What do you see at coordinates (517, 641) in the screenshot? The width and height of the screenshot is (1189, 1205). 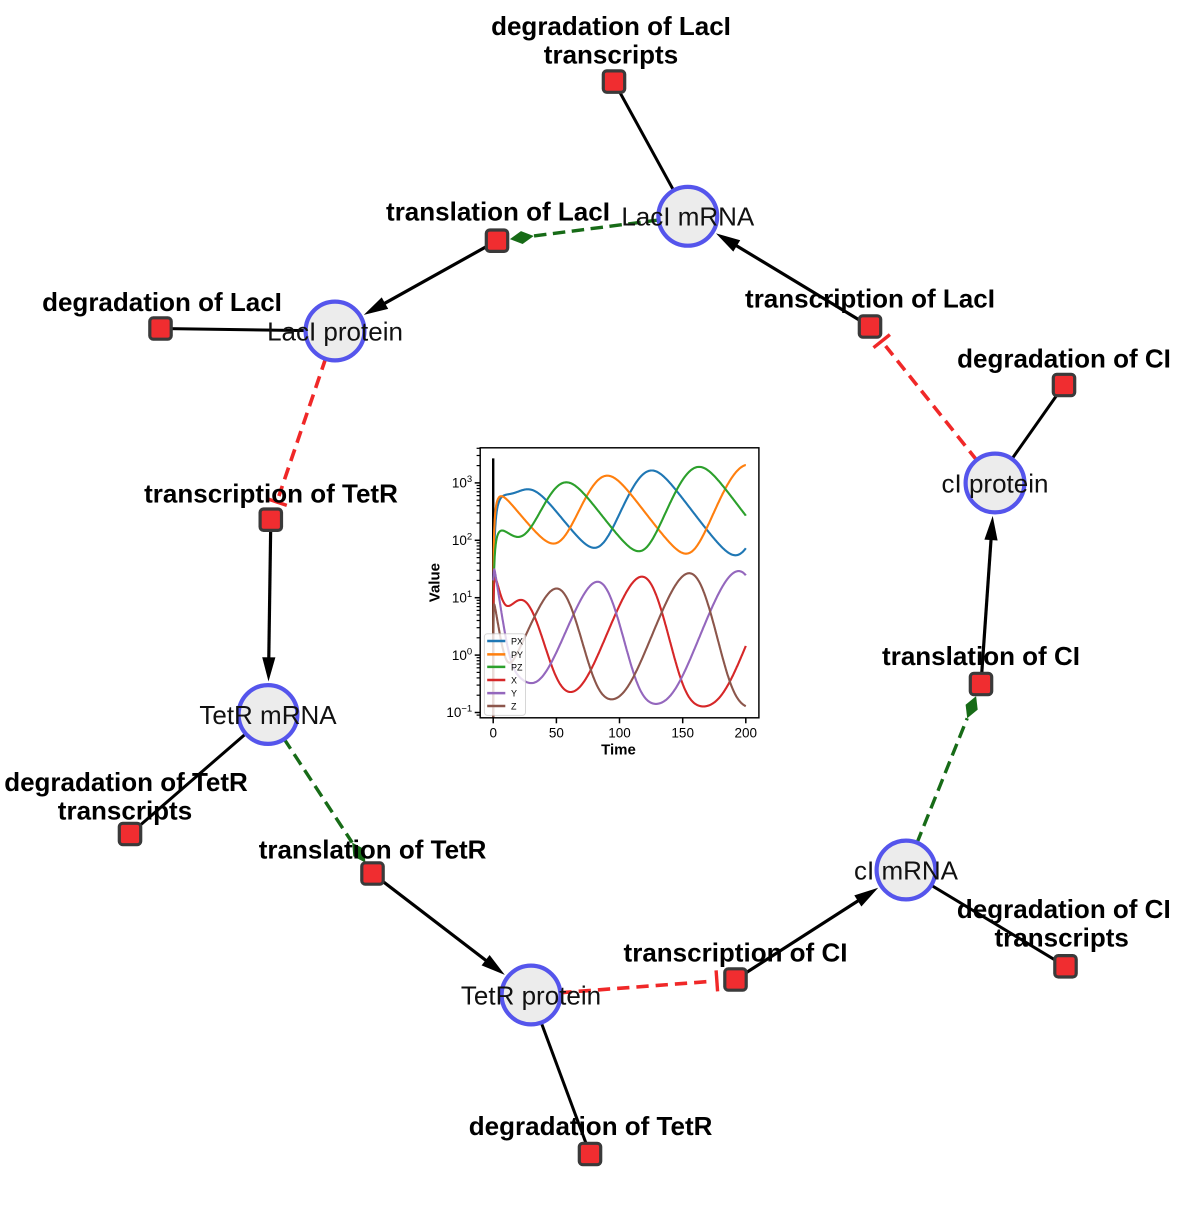 I see `svg-text: PX` at bounding box center [517, 641].